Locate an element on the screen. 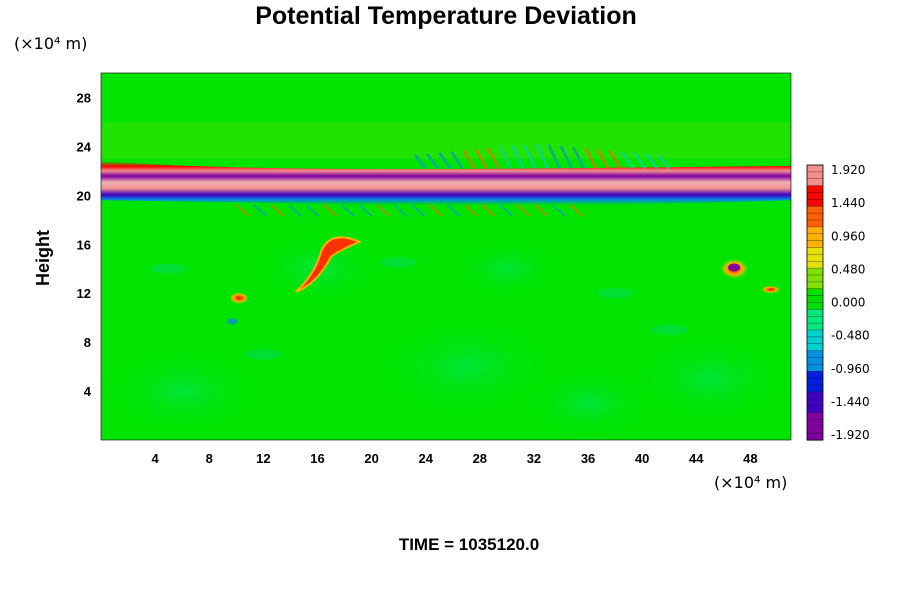 The image size is (900, 600). x-axis-unit: (×10⁴ m) is located at coordinates (750, 482).